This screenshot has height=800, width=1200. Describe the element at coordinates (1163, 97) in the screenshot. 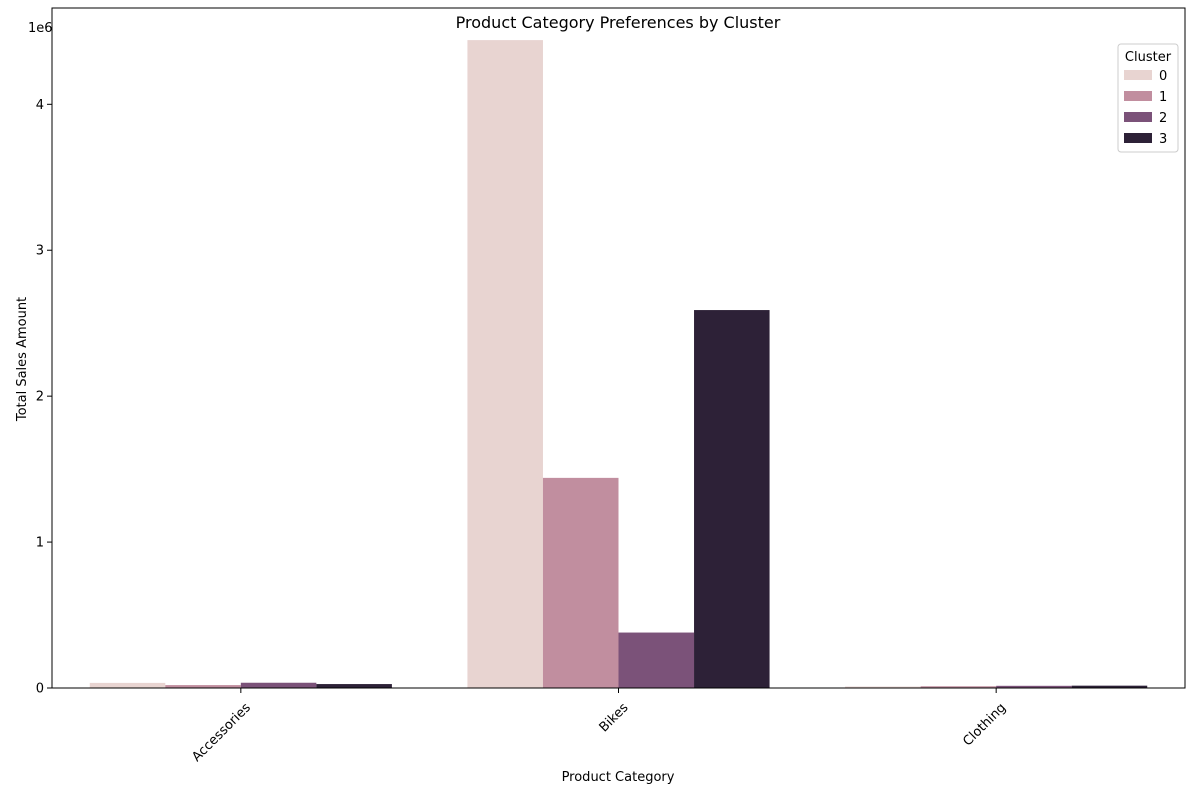

I see `legend-label-cluster-1: 1` at that location.